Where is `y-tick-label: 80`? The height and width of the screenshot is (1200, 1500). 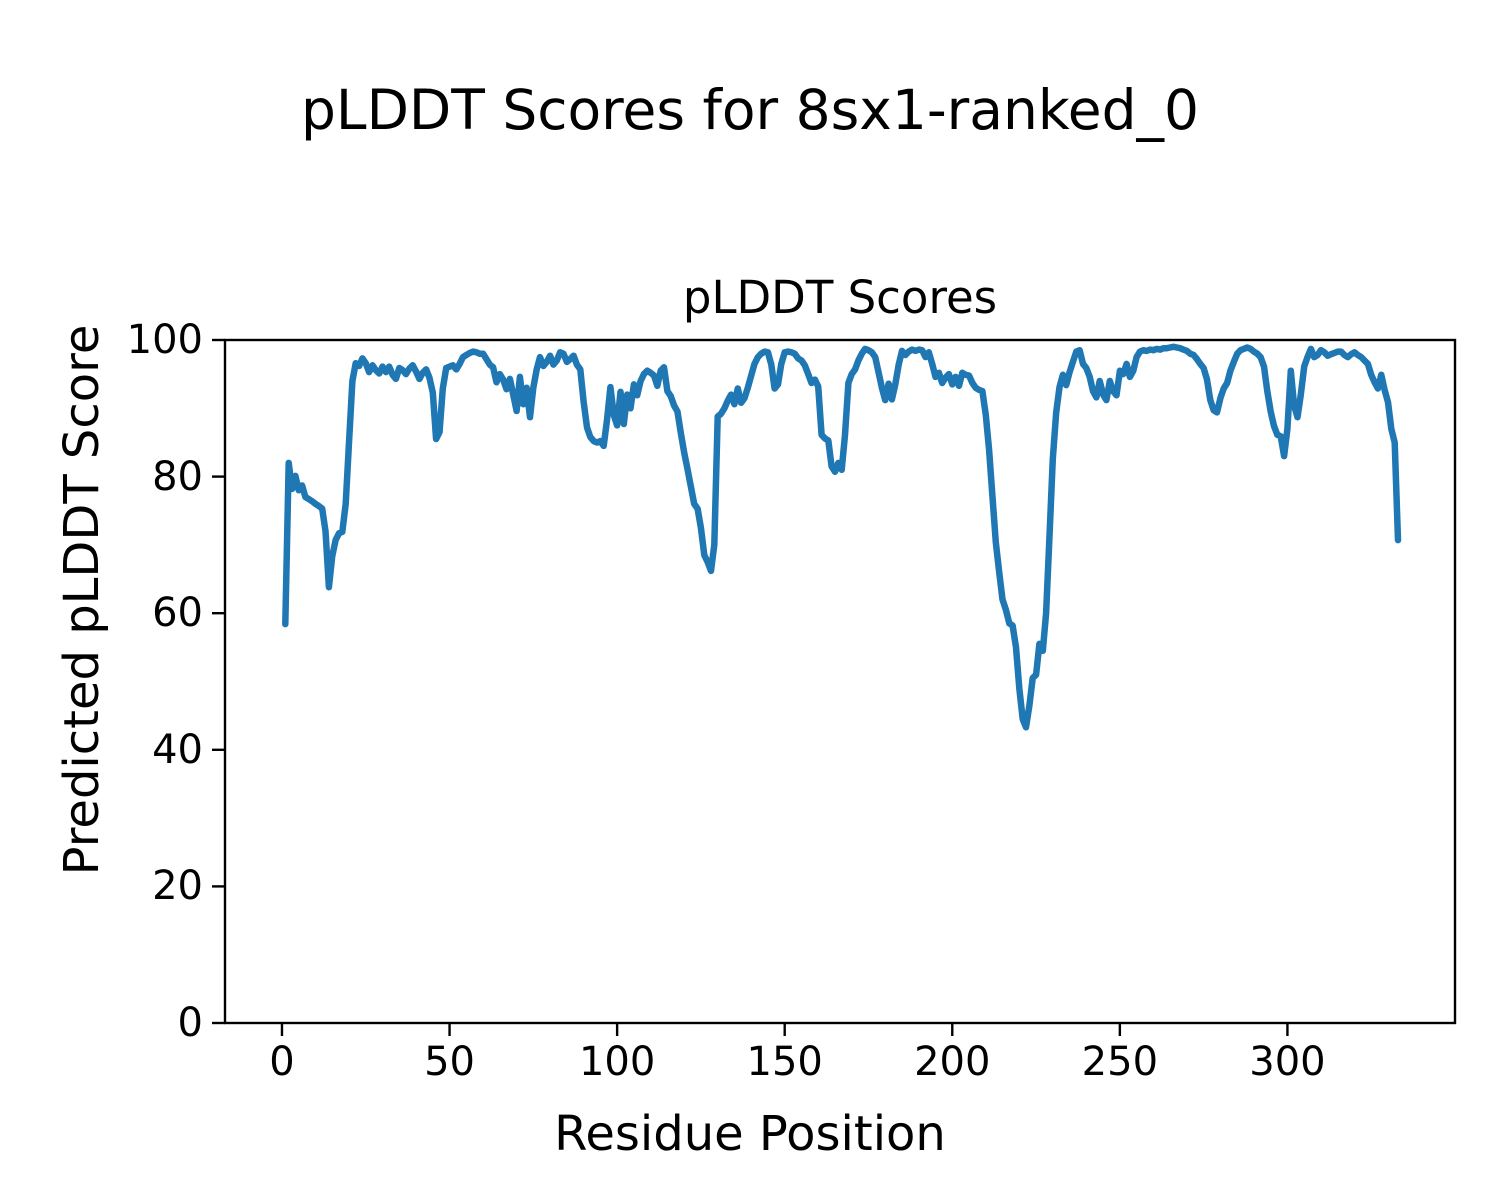 y-tick-label: 80 is located at coordinates (177, 476).